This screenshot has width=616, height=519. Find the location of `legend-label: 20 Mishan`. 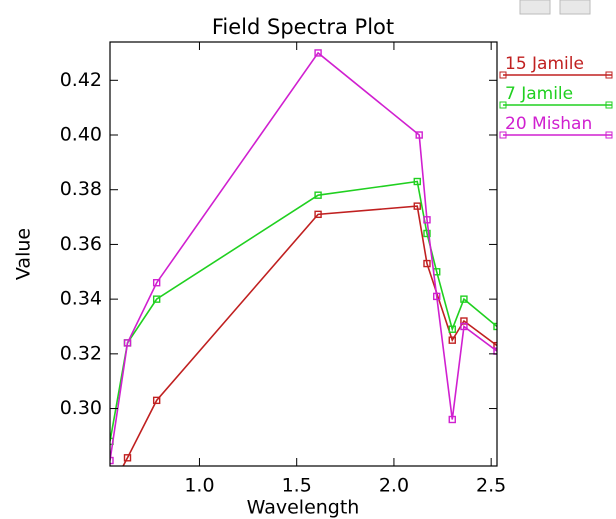

legend-label: 20 Mishan is located at coordinates (548, 124).